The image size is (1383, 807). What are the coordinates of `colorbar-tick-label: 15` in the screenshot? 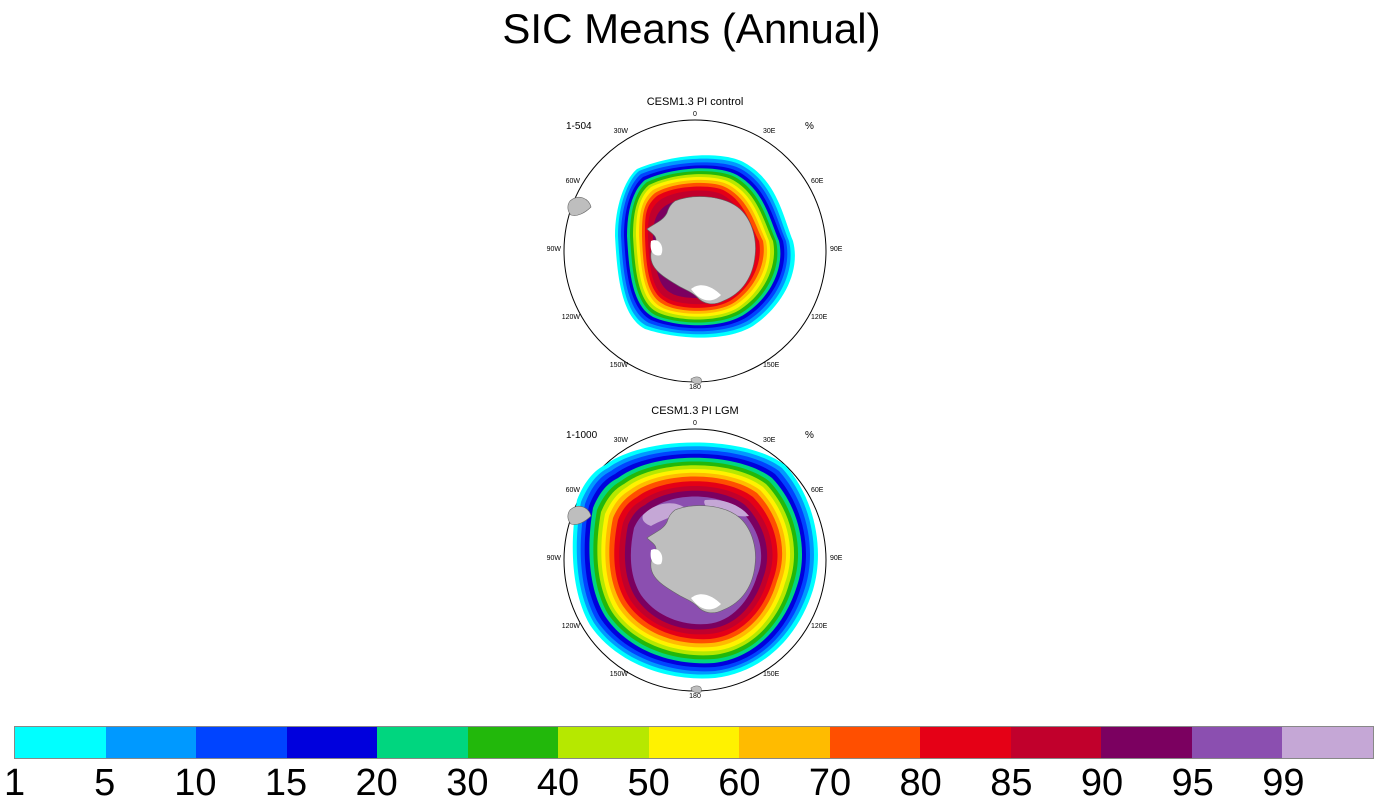 It's located at (286, 783).